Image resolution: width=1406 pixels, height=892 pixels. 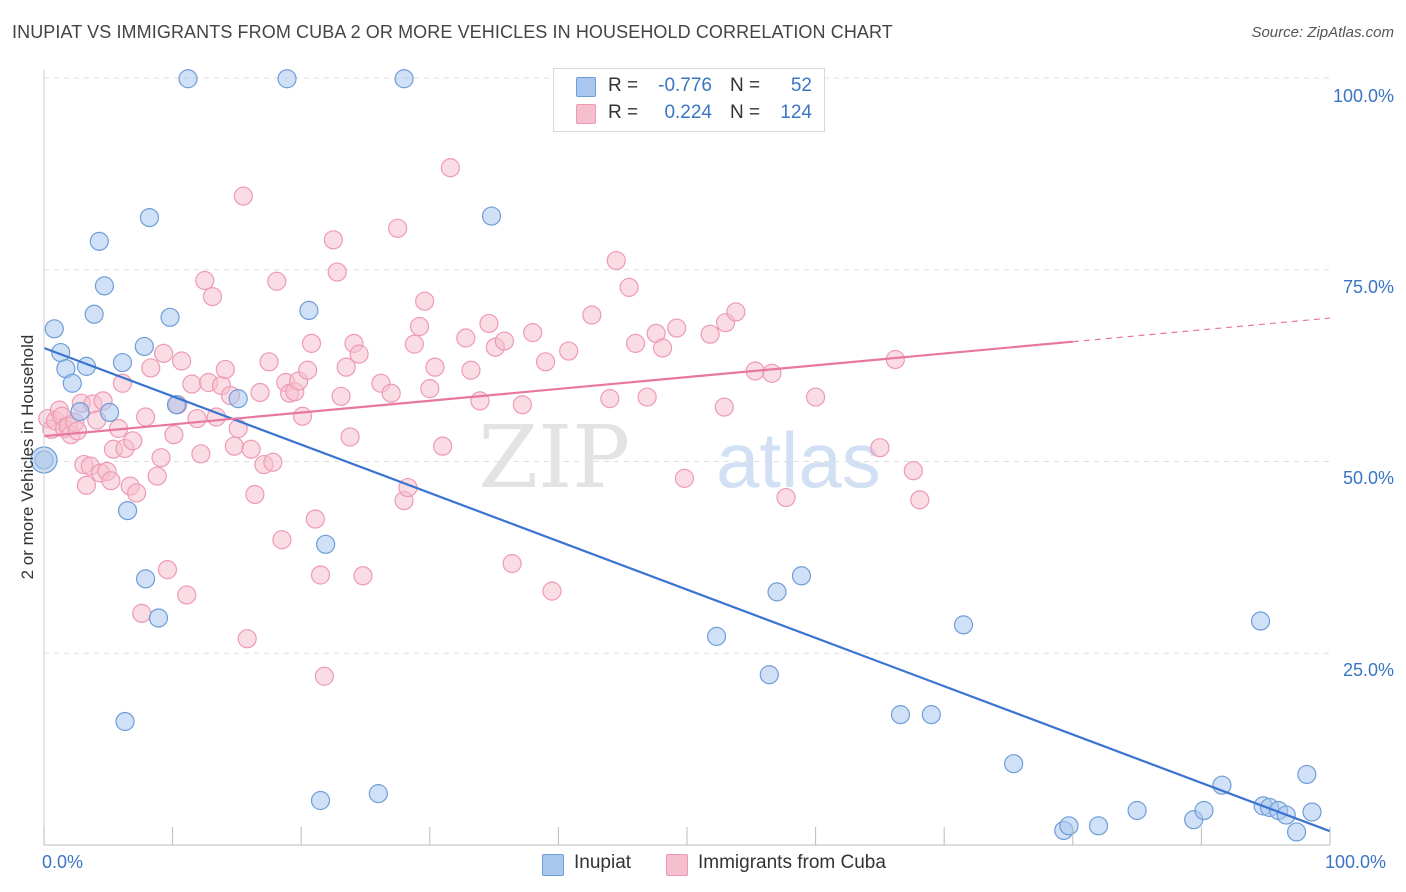 I want to click on legend-r-value: 0.224, so click(x=688, y=112).